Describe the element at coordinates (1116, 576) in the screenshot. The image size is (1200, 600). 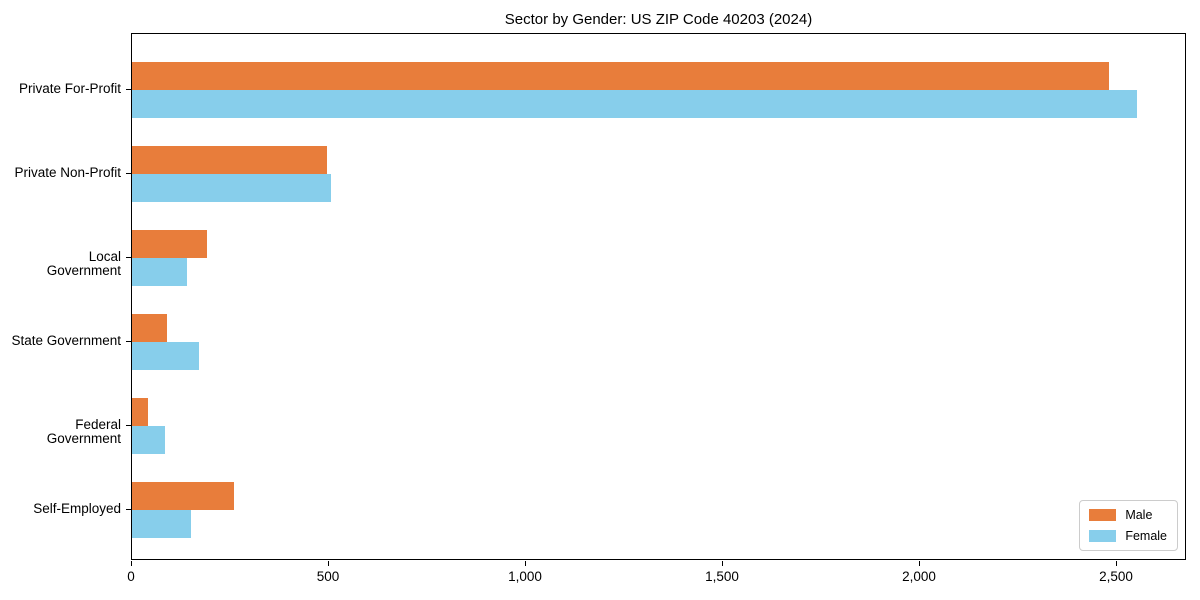
I see `x-tick-label: 2,500` at that location.